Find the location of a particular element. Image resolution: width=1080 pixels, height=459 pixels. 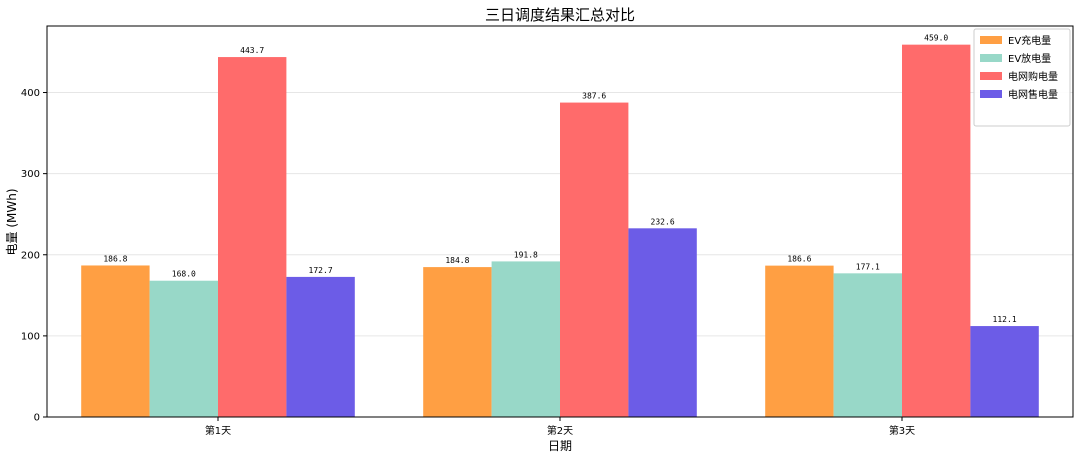

data-label: 232.6 is located at coordinates (663, 221).